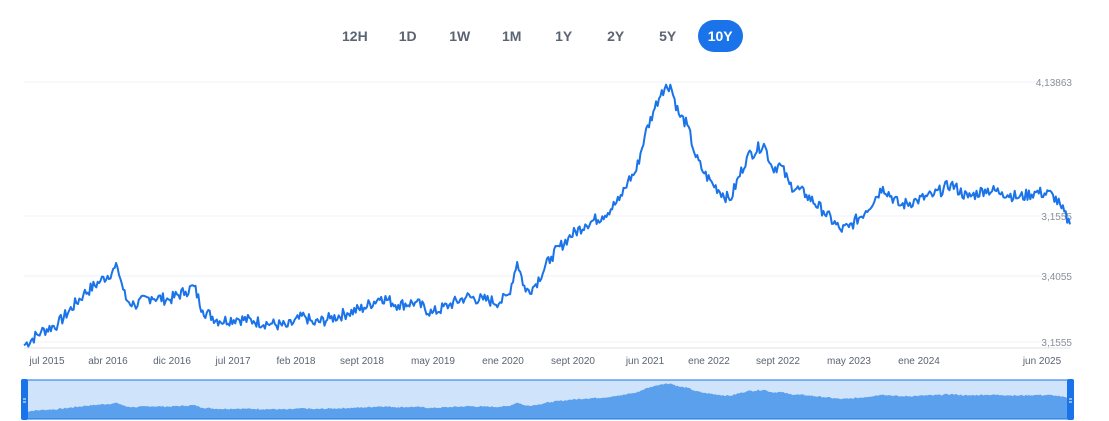 The width and height of the screenshot is (1109, 421). Describe the element at coordinates (433, 361) in the screenshot. I see `x-tick-label: may 2019` at that location.